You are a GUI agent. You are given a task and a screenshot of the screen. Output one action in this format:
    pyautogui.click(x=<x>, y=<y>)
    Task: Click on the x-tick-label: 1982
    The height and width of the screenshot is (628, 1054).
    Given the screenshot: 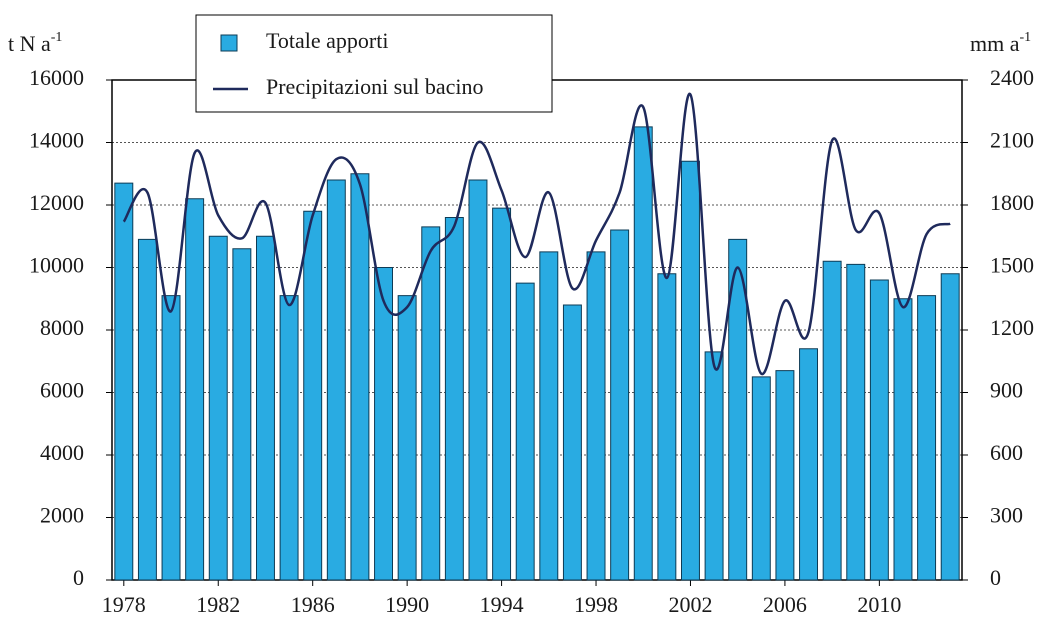 What is the action you would take?
    pyautogui.click(x=218, y=604)
    